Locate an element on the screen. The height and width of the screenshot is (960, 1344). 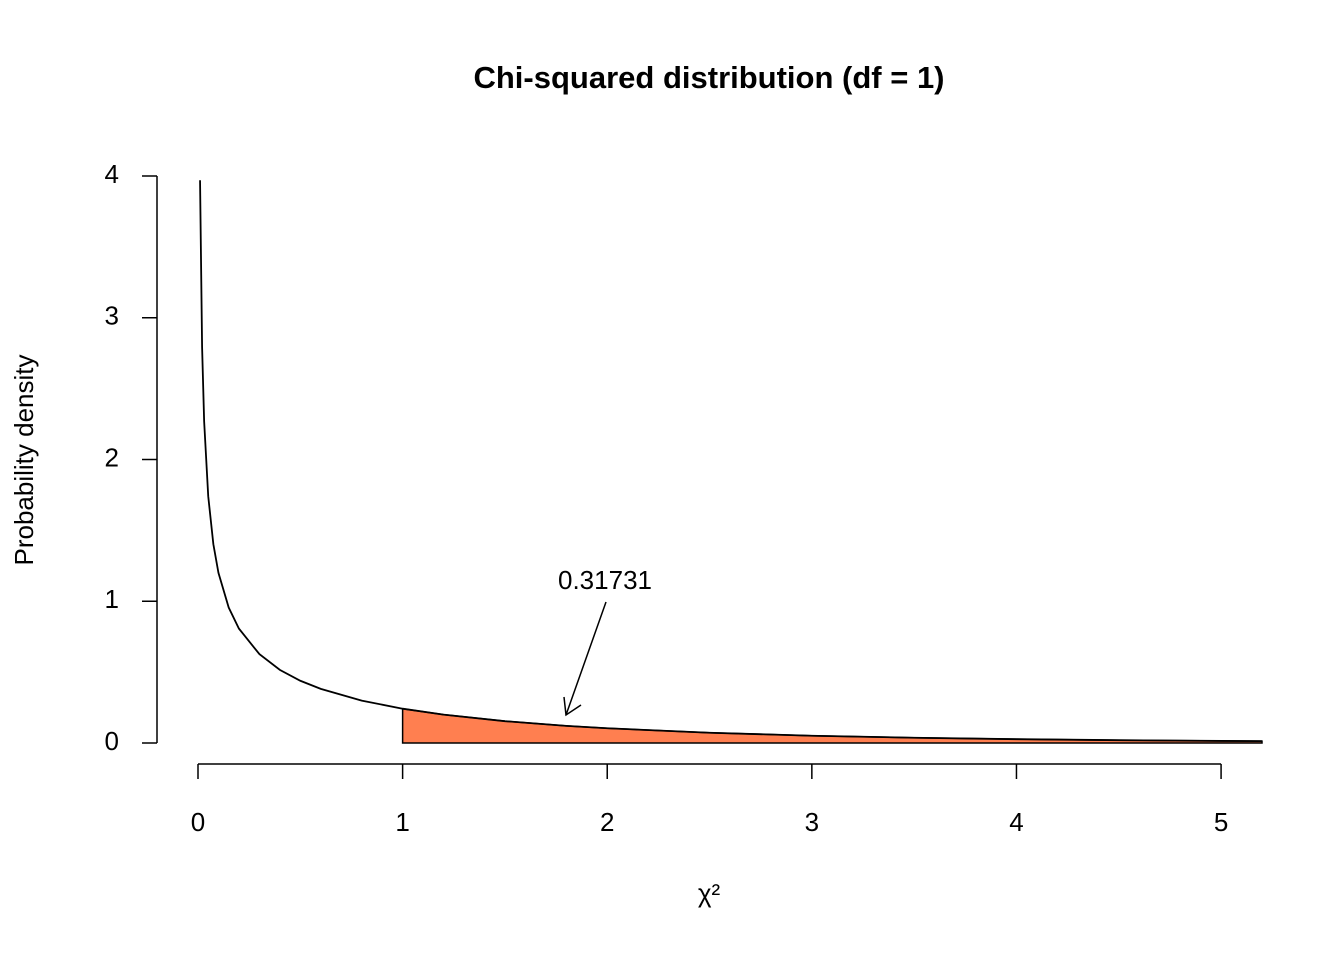
x-tick-label: 0 is located at coordinates (198, 822).